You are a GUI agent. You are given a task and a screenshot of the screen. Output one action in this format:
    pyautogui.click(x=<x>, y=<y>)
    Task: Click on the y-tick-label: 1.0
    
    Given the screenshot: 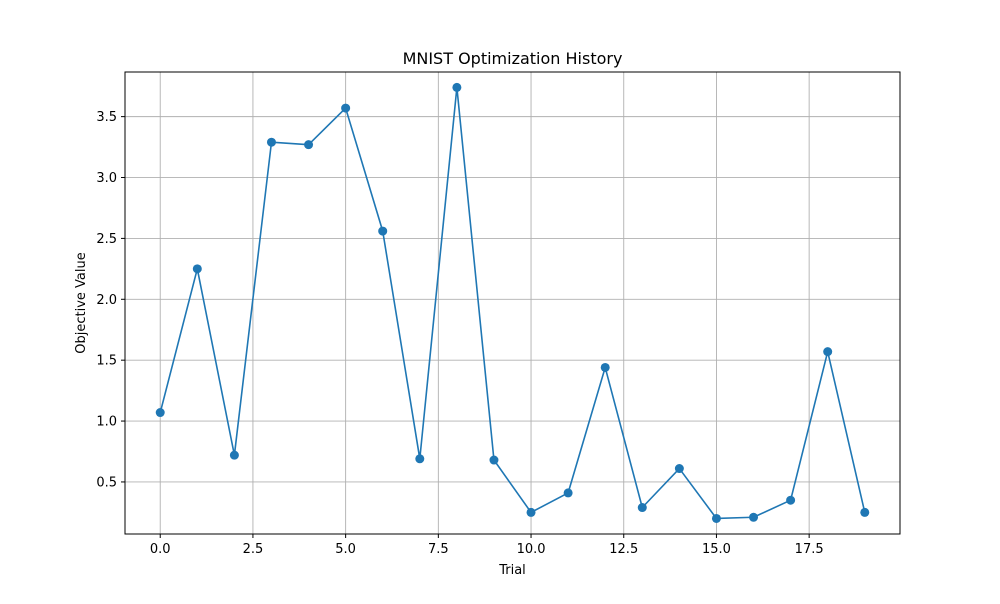 What is the action you would take?
    pyautogui.click(x=106, y=422)
    